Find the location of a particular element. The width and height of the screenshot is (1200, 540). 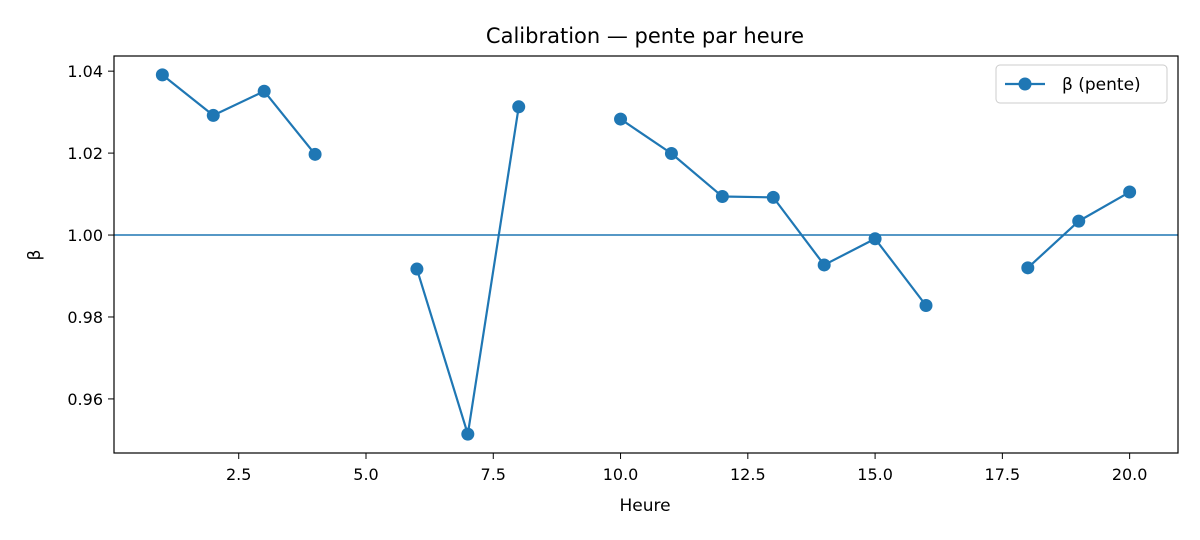

x-axis-title: Heure is located at coordinates (644, 506).